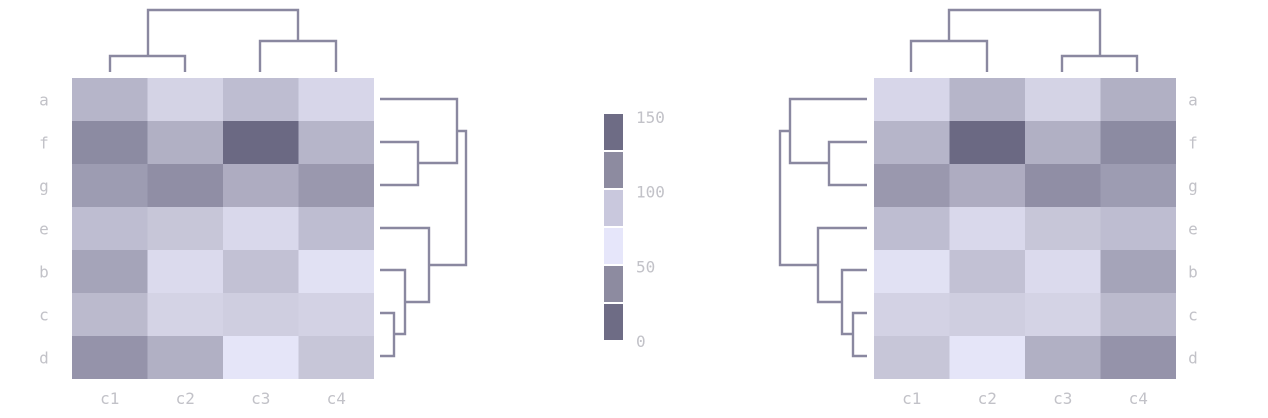 The width and height of the screenshot is (1268, 418). I want to click on left-col-label-c4: c4, so click(336, 398).